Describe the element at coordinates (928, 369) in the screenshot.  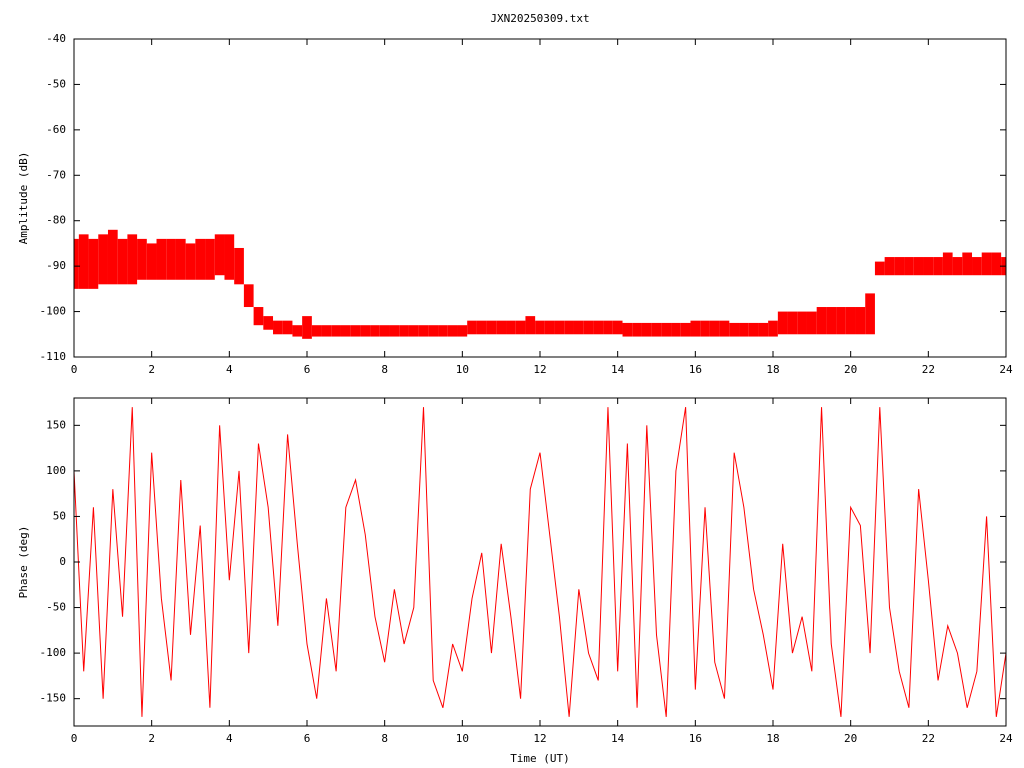
I see `x-tick-label: 22` at that location.